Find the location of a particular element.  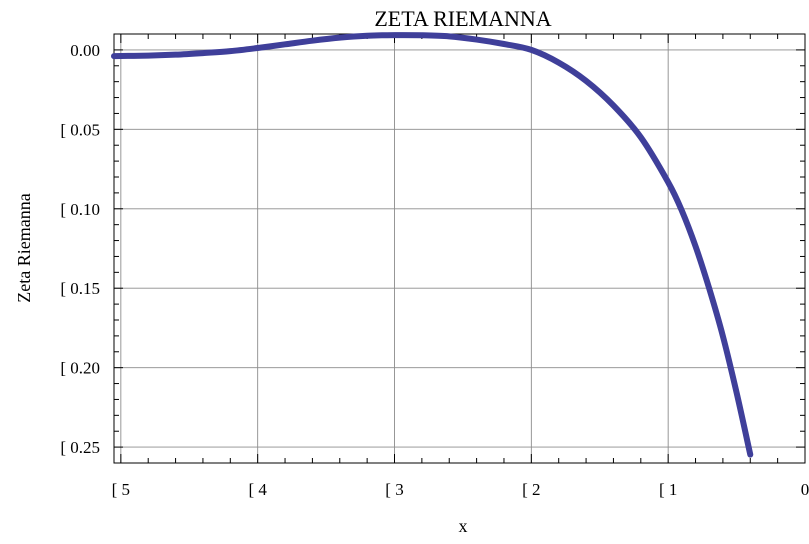

x-tick-label: [ 3 is located at coordinates (394, 489).